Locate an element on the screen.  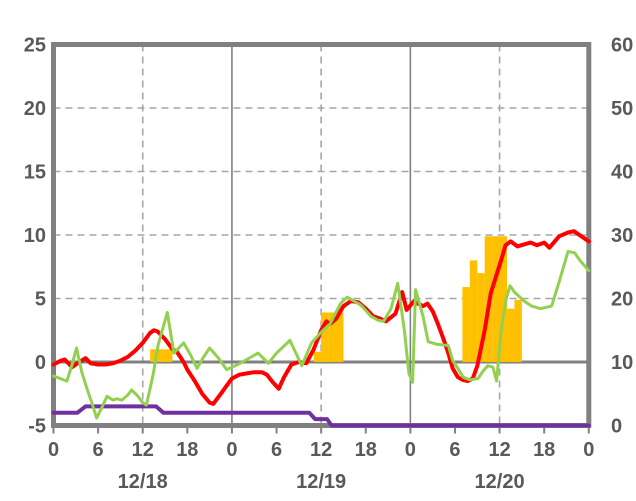
left-axis-tick-label: 5 is located at coordinates (40, 300).